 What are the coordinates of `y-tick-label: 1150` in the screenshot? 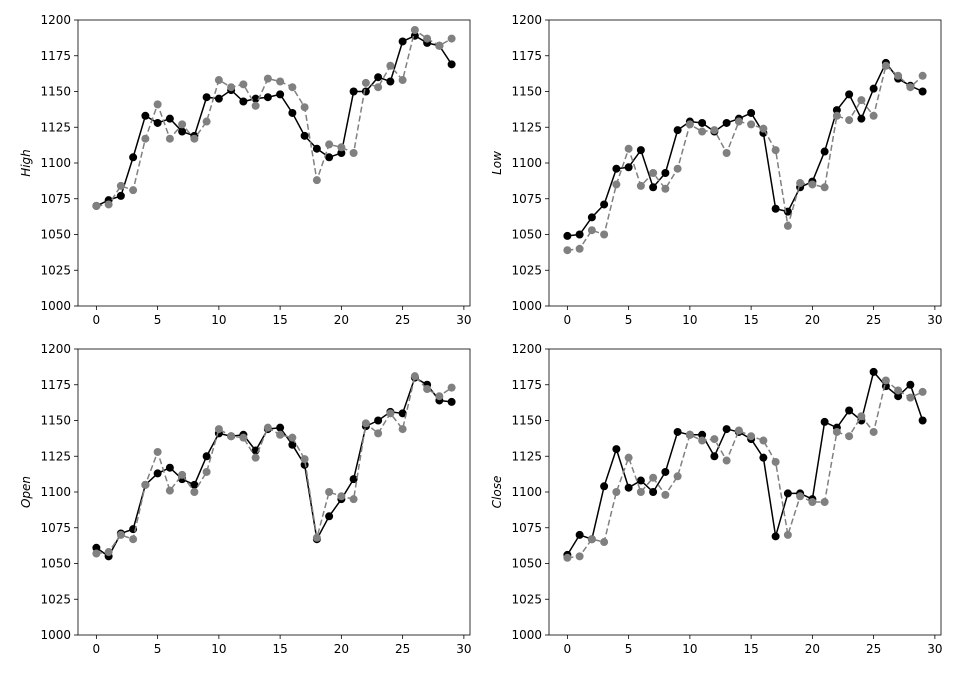 It's located at (55, 92).